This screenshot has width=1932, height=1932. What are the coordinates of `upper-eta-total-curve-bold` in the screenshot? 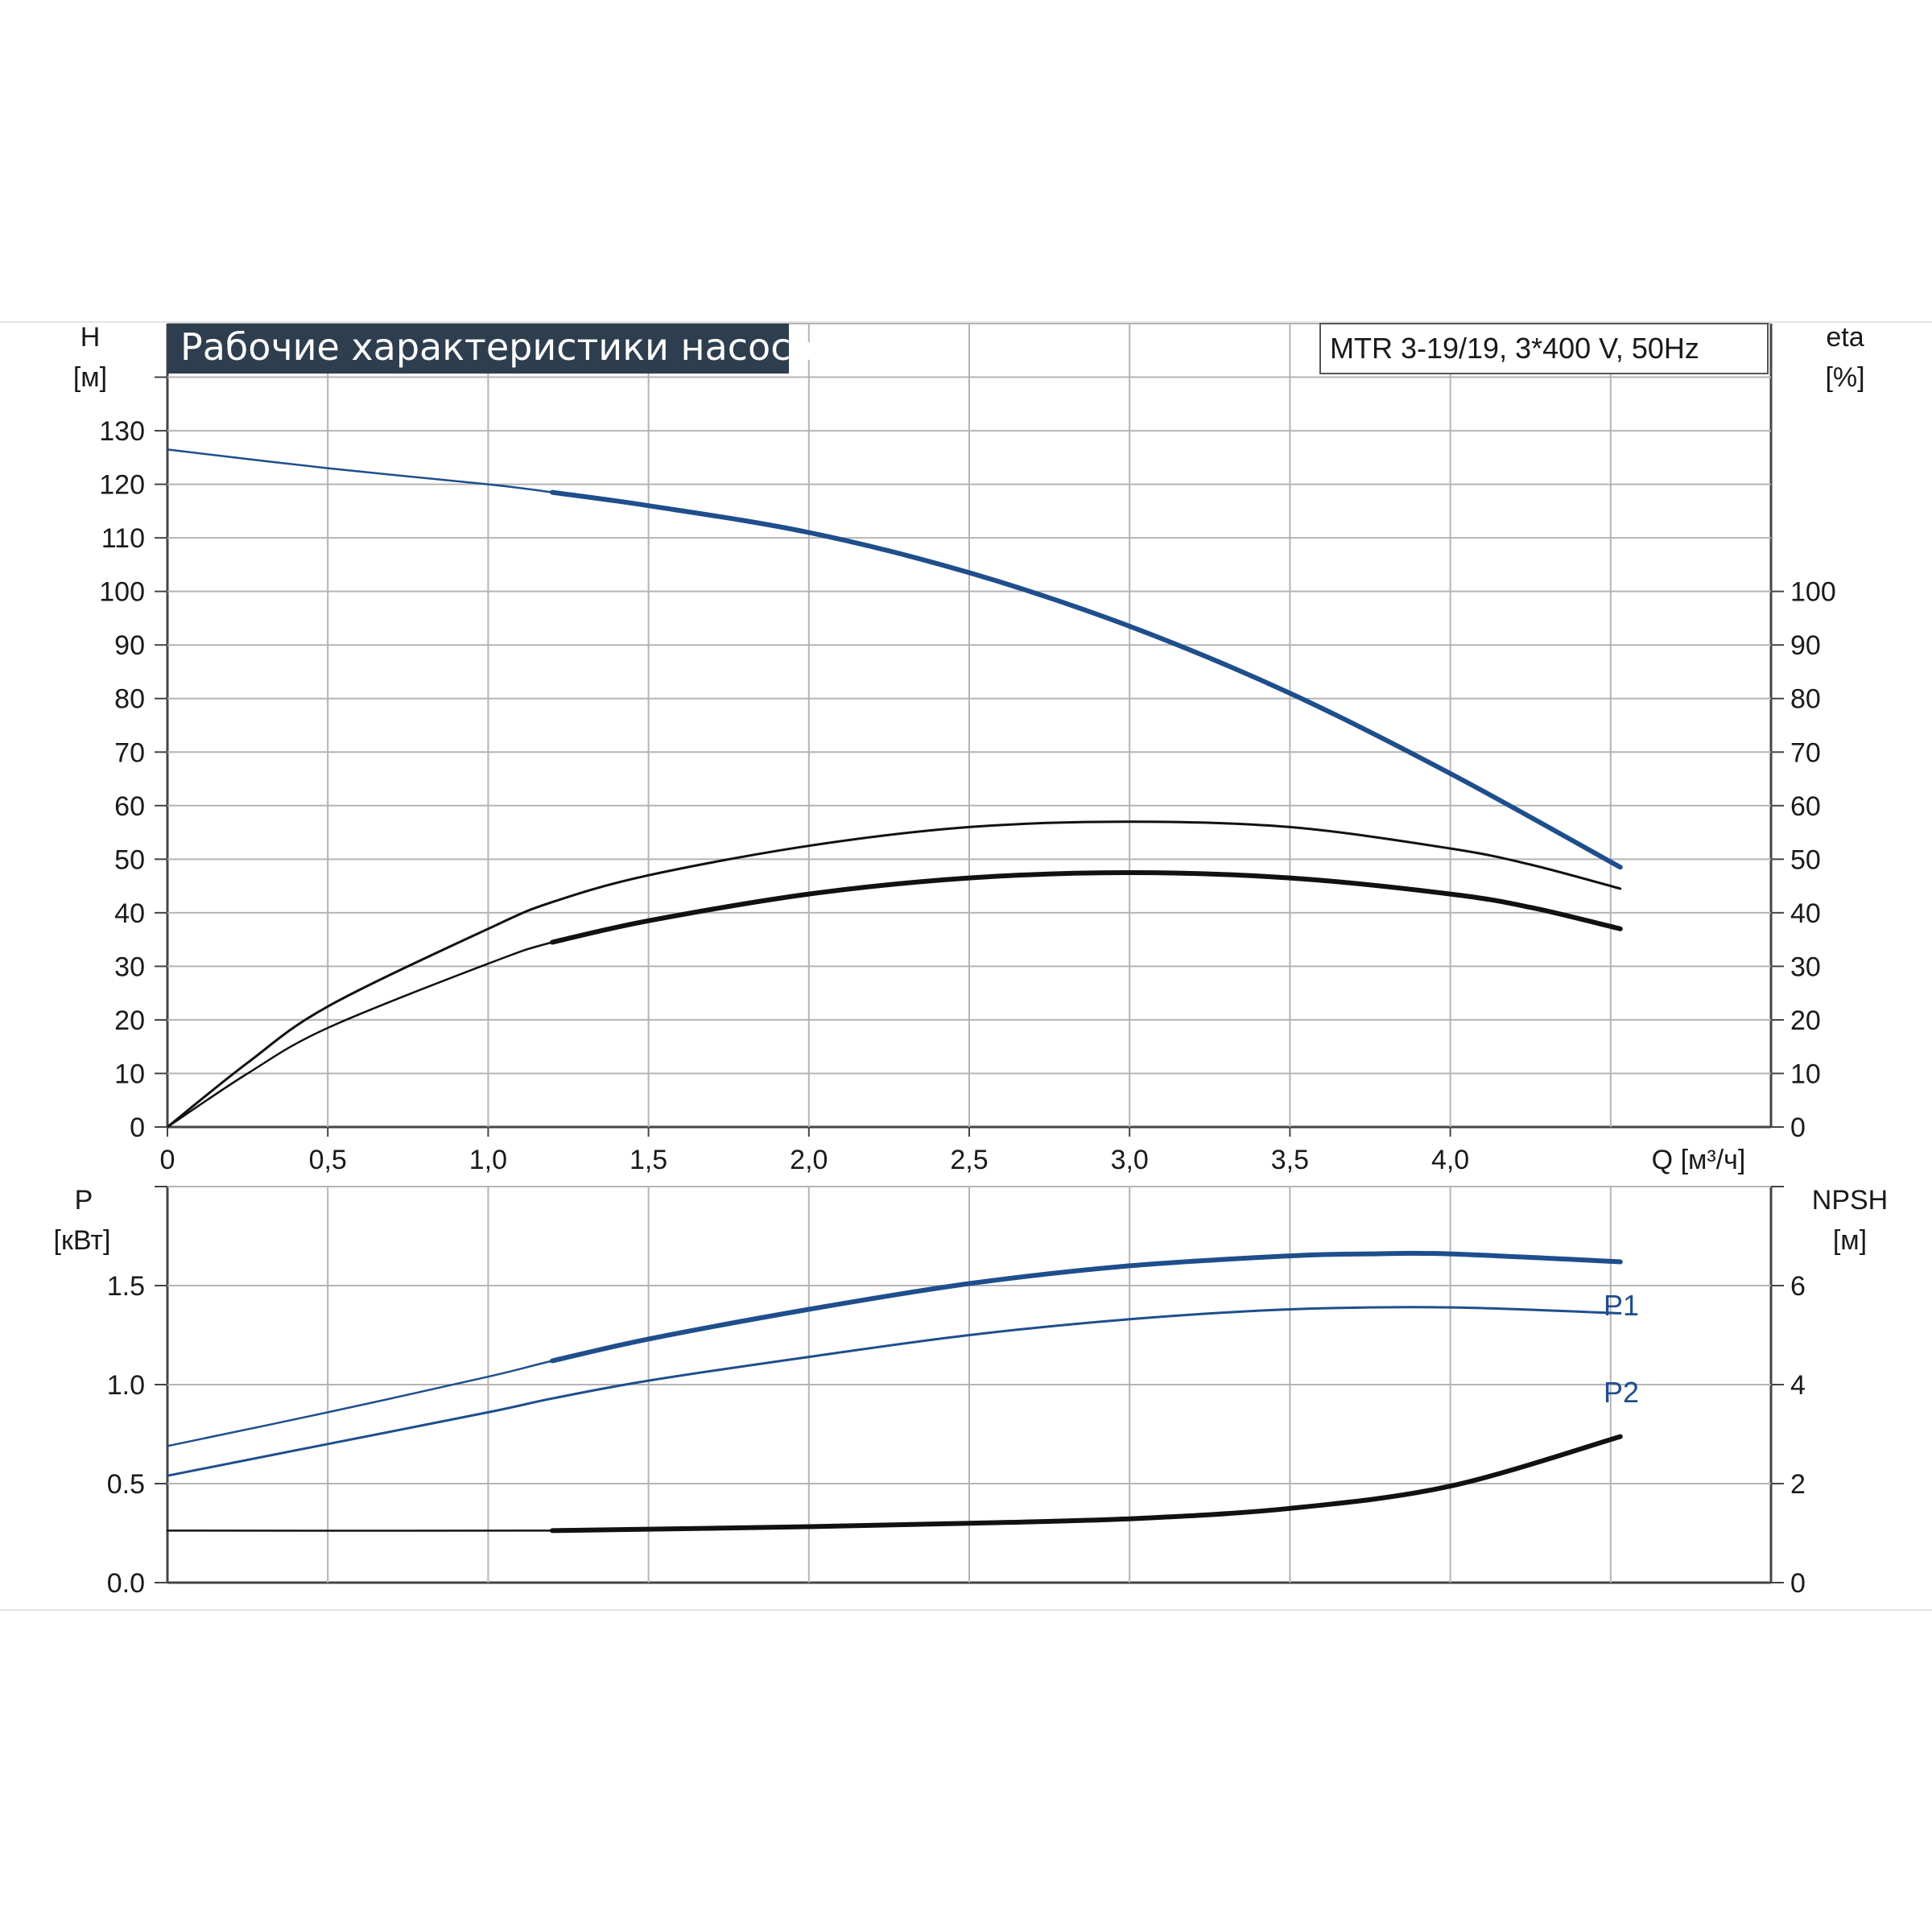 It's located at (1086, 907).